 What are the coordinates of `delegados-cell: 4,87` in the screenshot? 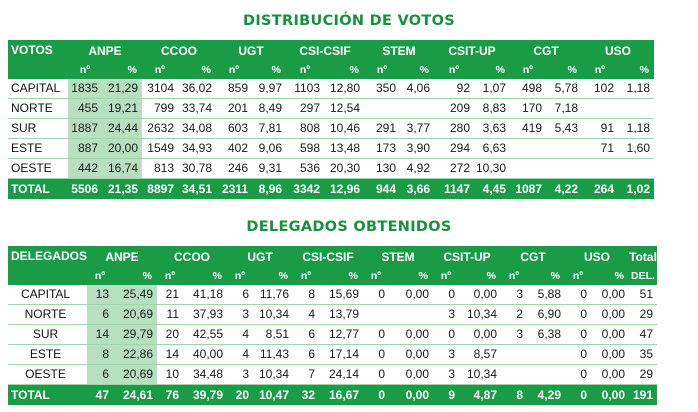 It's located at (480, 394).